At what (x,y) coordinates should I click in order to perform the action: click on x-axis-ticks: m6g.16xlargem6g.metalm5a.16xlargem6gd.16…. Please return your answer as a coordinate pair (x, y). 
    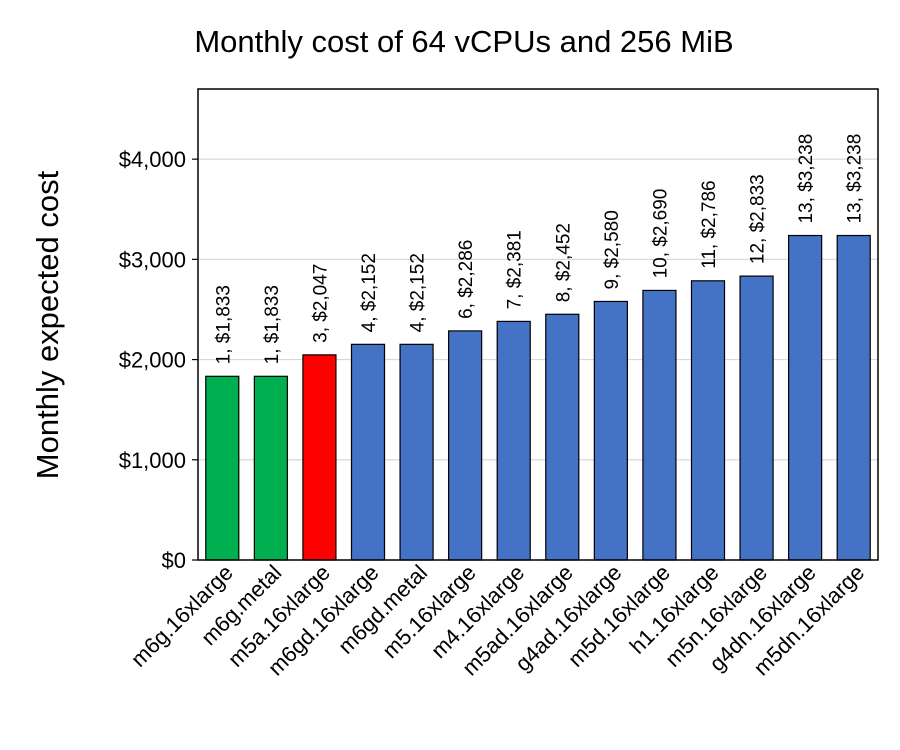
    Looking at the image, I should click on (497, 620).